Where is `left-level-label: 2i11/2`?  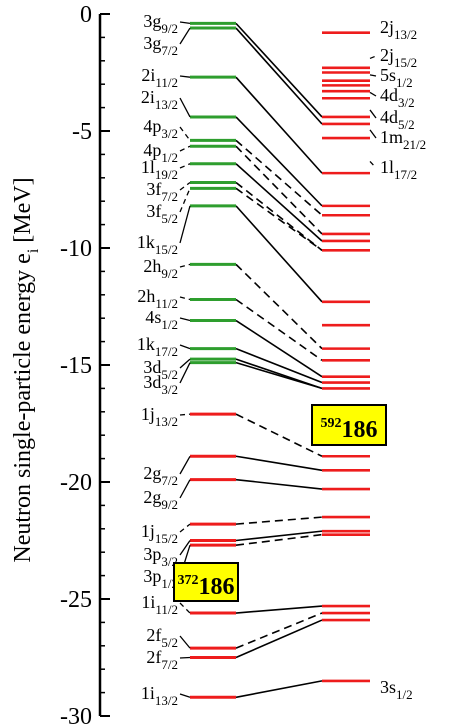
left-level-label: 2i11/2 is located at coordinates (159, 77).